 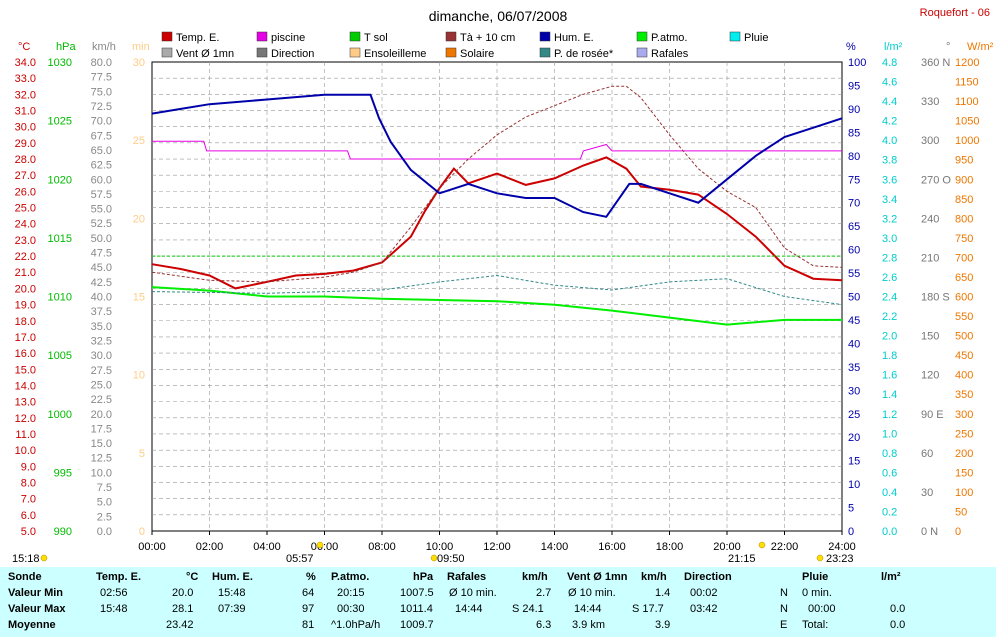 What do you see at coordinates (104, 503) in the screenshot?
I see `wind-tick-label: 5.0` at bounding box center [104, 503].